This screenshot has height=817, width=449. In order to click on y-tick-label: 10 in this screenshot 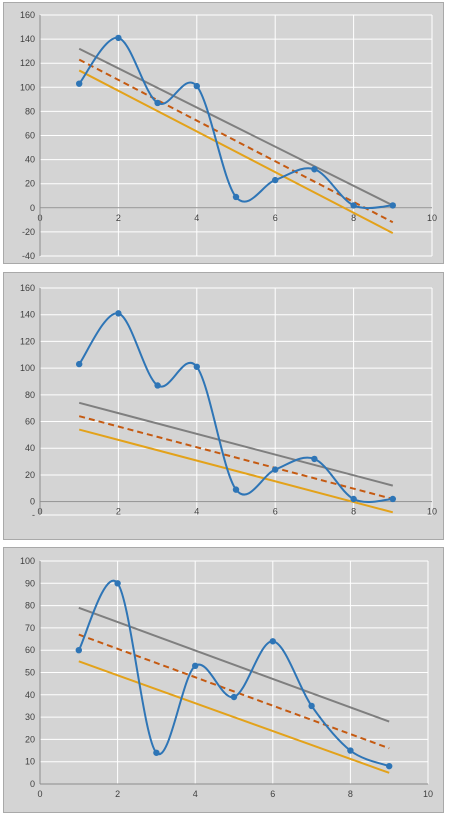, I will do `click(30, 762)`.